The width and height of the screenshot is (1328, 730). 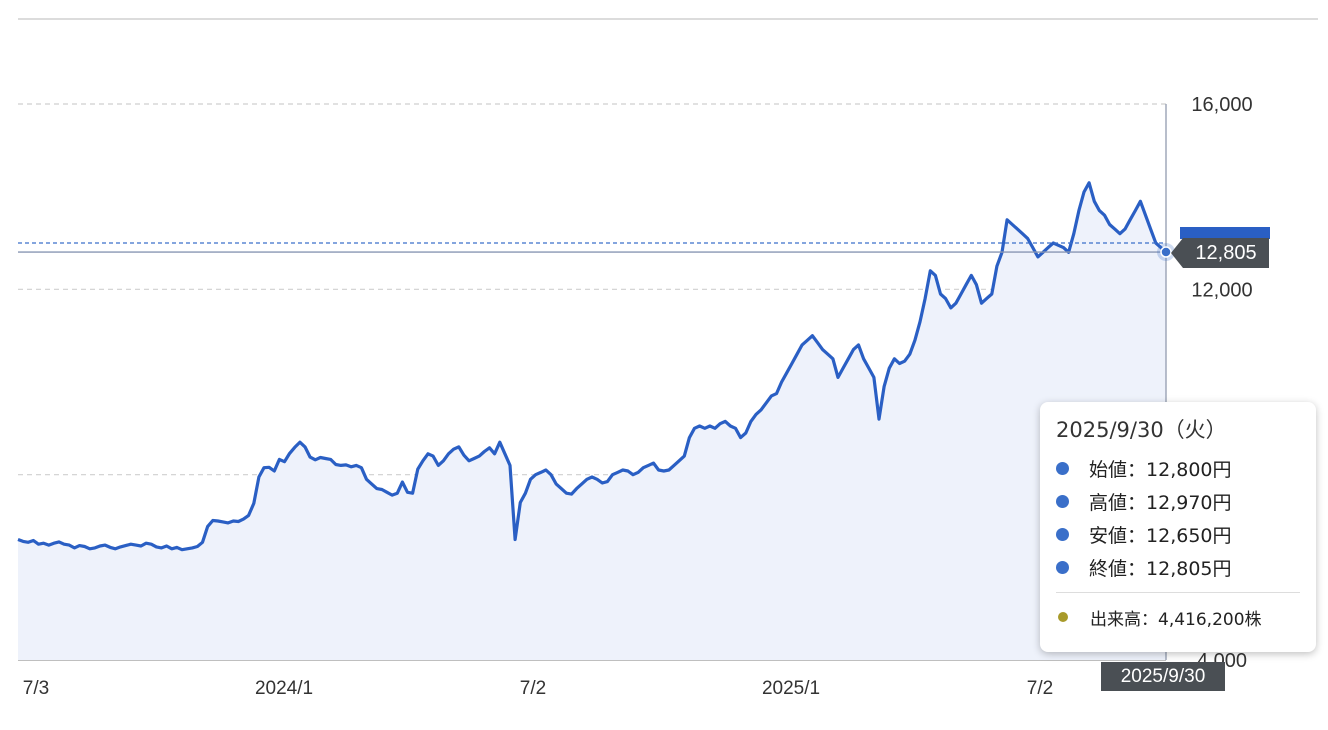 I want to click on volume-dot-icon, so click(x=1063, y=617).